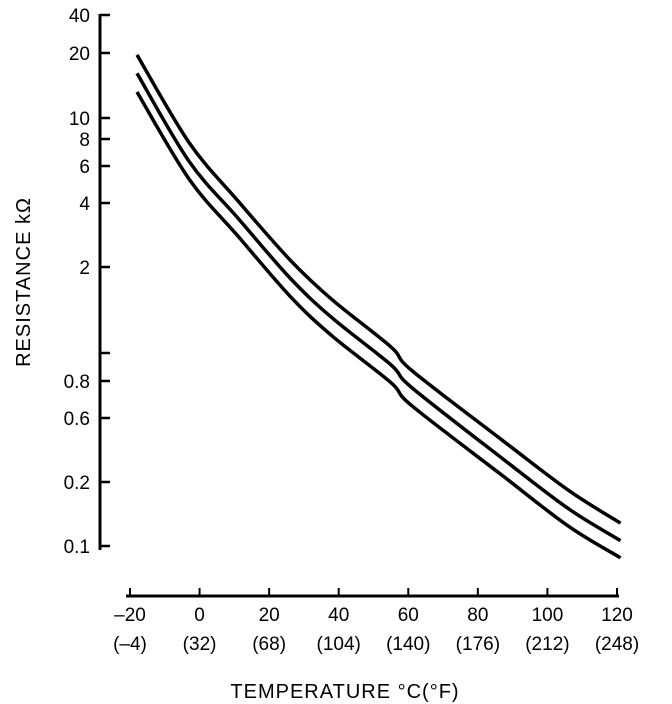  I want to click on y-tick-label: 0.1, so click(77, 547).